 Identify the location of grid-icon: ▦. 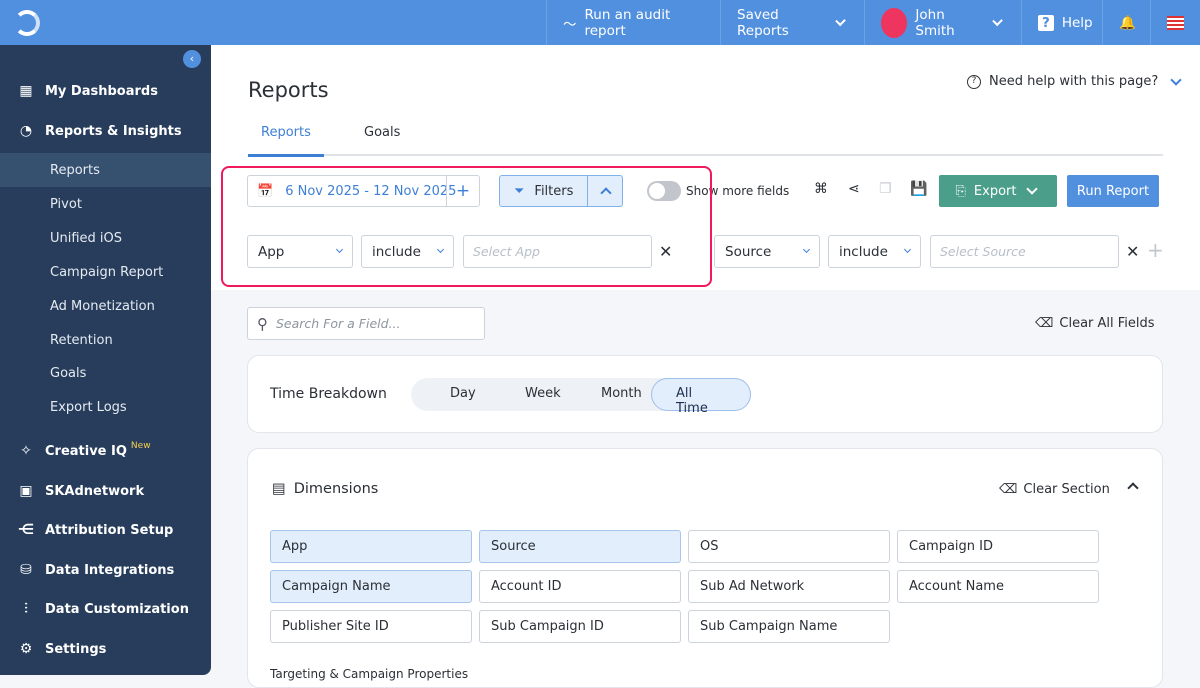
(26, 91).